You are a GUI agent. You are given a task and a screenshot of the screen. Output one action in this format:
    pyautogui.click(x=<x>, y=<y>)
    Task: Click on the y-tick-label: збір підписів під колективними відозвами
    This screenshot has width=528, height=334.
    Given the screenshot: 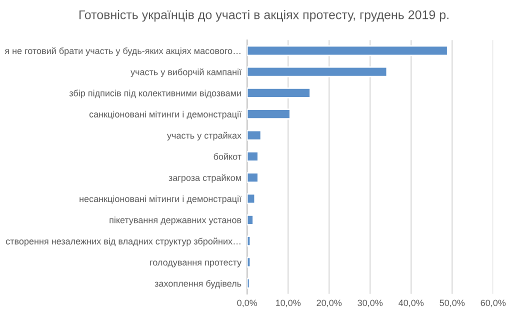 What is the action you would take?
    pyautogui.click(x=155, y=94)
    